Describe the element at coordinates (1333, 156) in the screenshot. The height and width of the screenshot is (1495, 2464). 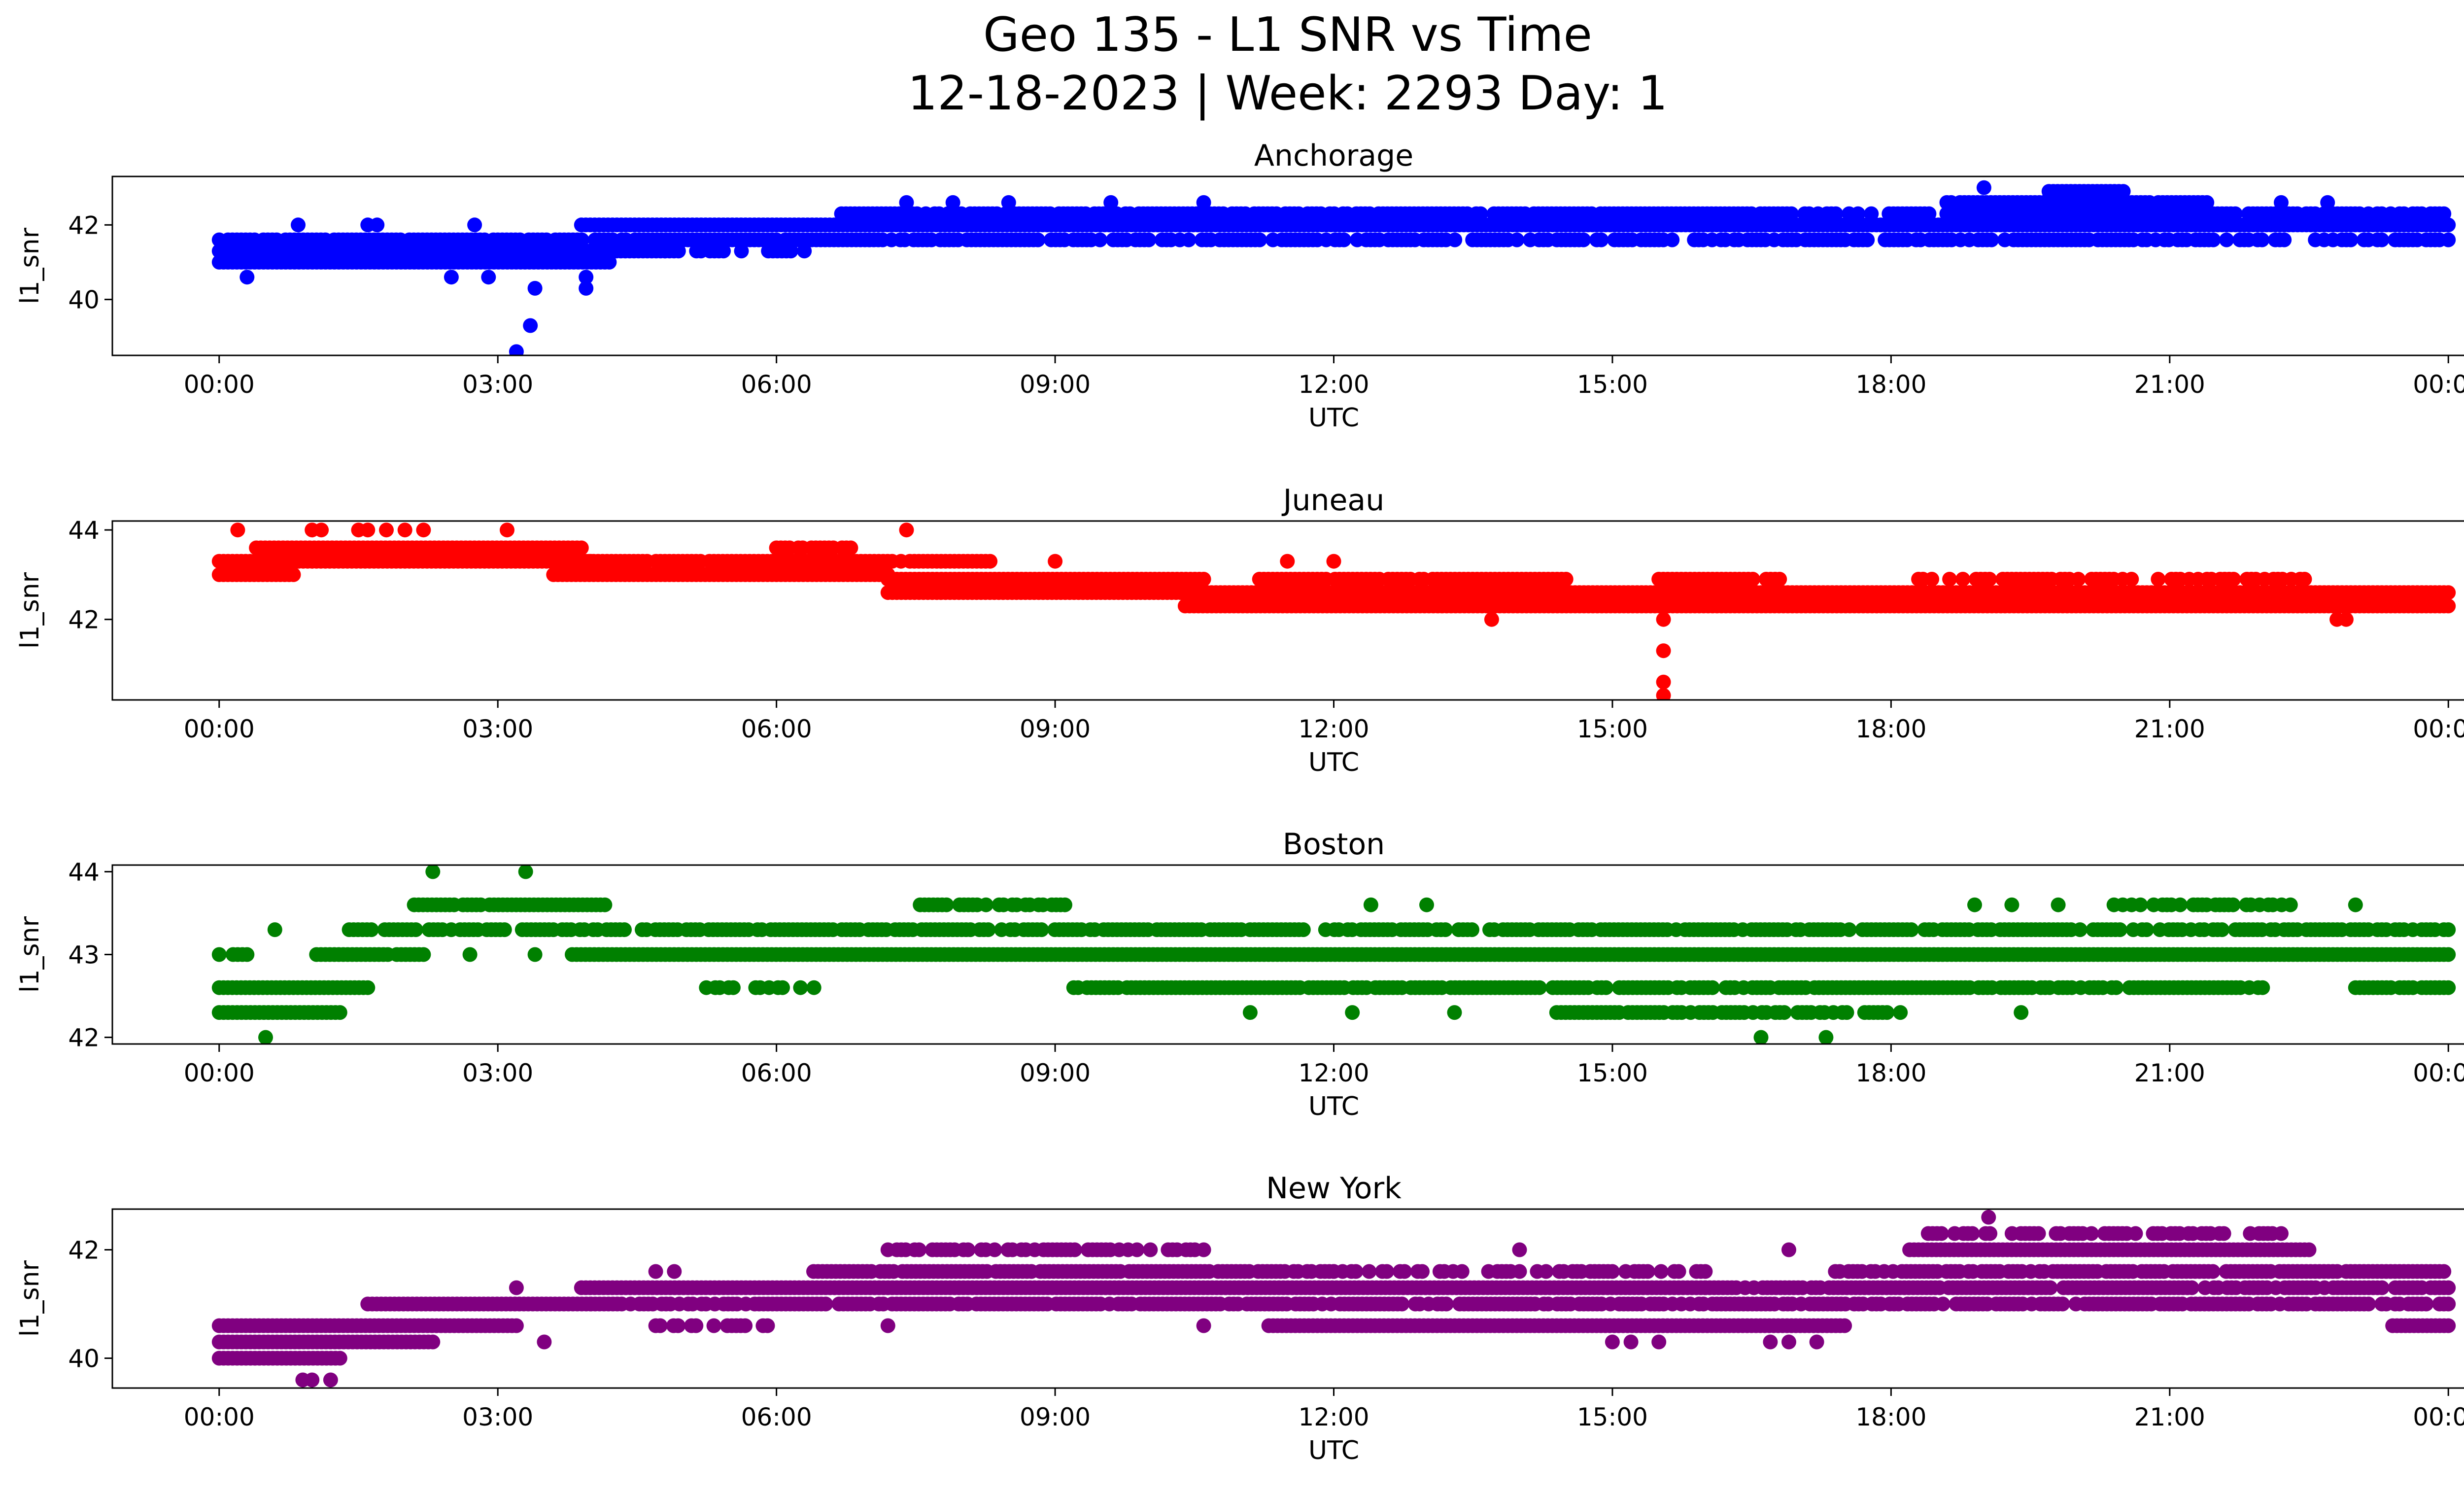
I see `subplot-title: Anchorage` at that location.